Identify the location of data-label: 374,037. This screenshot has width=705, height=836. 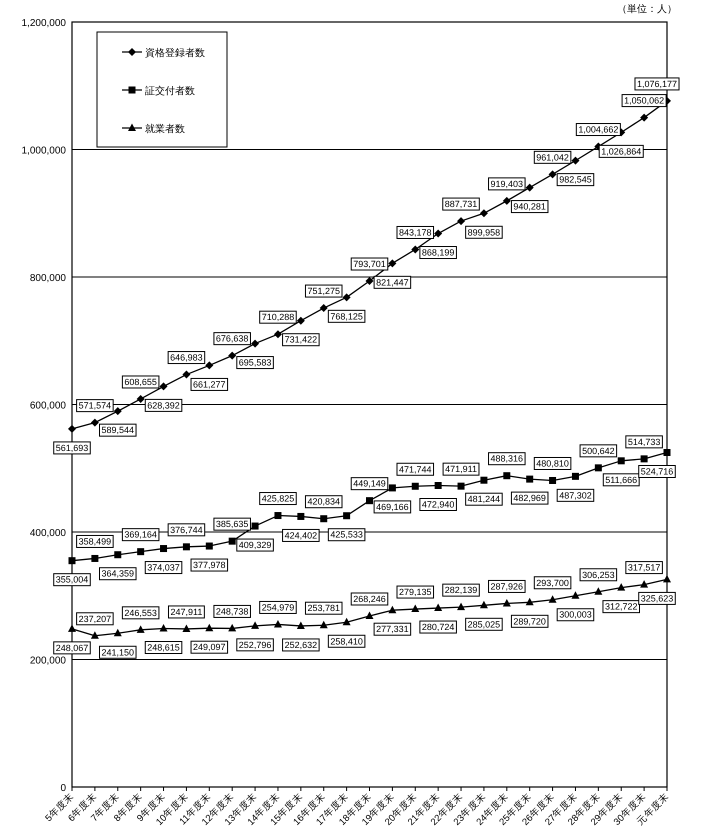
(163, 567).